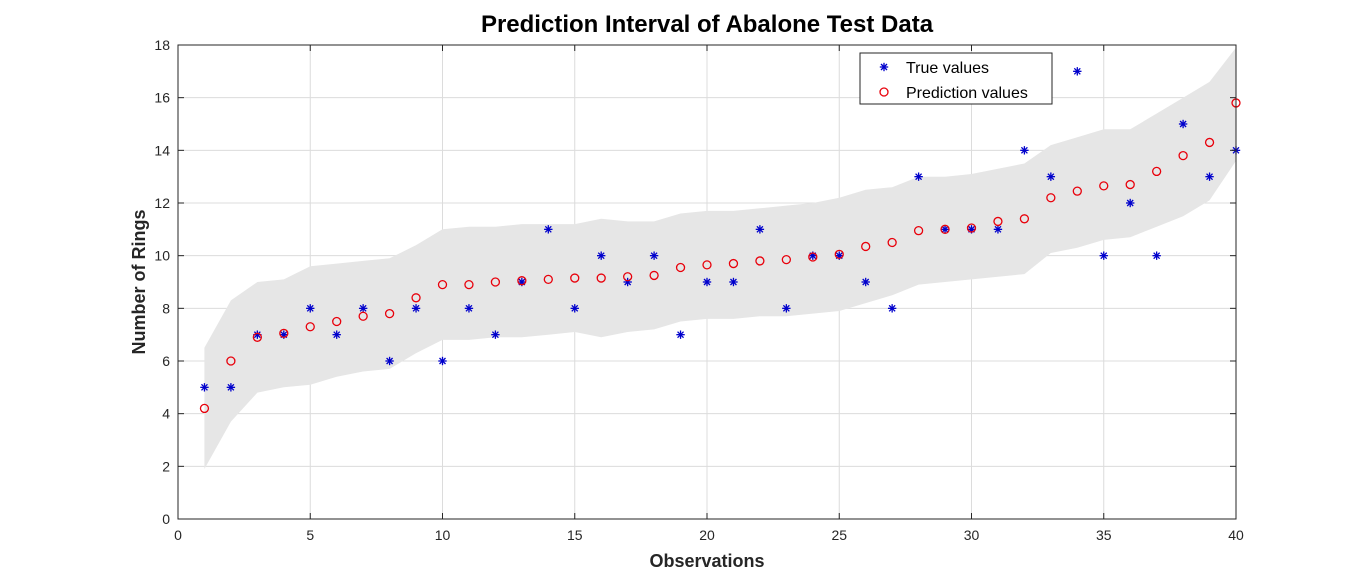 The height and width of the screenshot is (582, 1366). I want to click on y-tick-label: 10, so click(162, 256).